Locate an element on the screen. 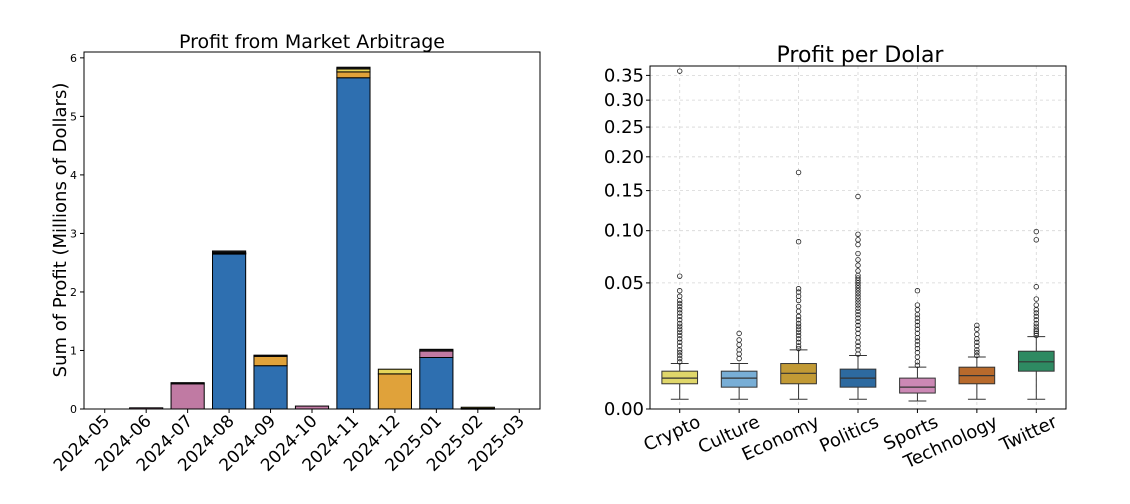 This screenshot has height=504, width=1130. right-chart-title: Profit per Dolar is located at coordinates (861, 55).